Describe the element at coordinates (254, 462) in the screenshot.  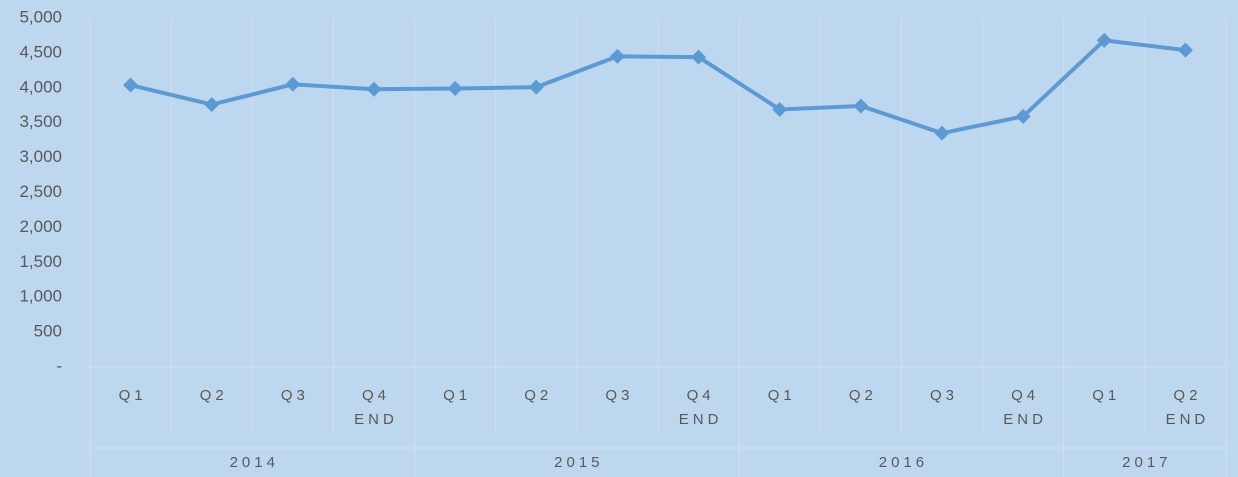
I see `group-label: 2014` at that location.